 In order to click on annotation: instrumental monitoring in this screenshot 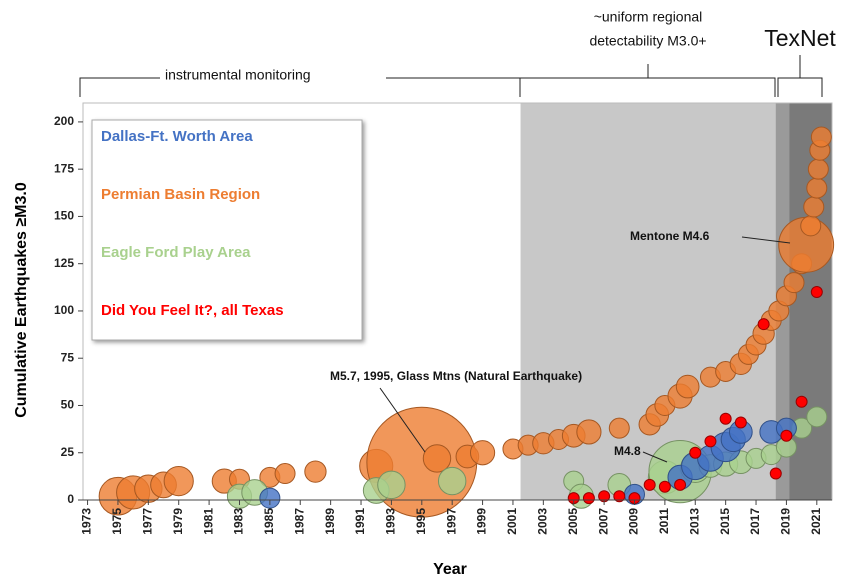, I will do `click(238, 75)`.